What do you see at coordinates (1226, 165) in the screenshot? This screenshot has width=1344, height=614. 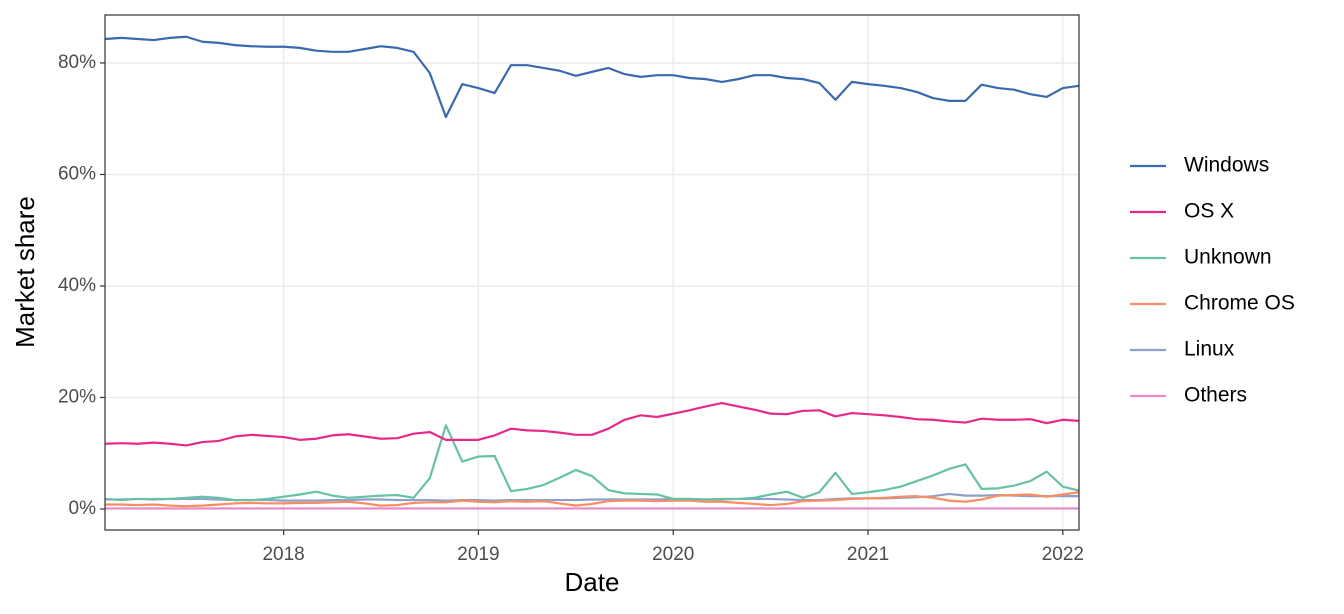 I see `legend-label: Windows` at bounding box center [1226, 165].